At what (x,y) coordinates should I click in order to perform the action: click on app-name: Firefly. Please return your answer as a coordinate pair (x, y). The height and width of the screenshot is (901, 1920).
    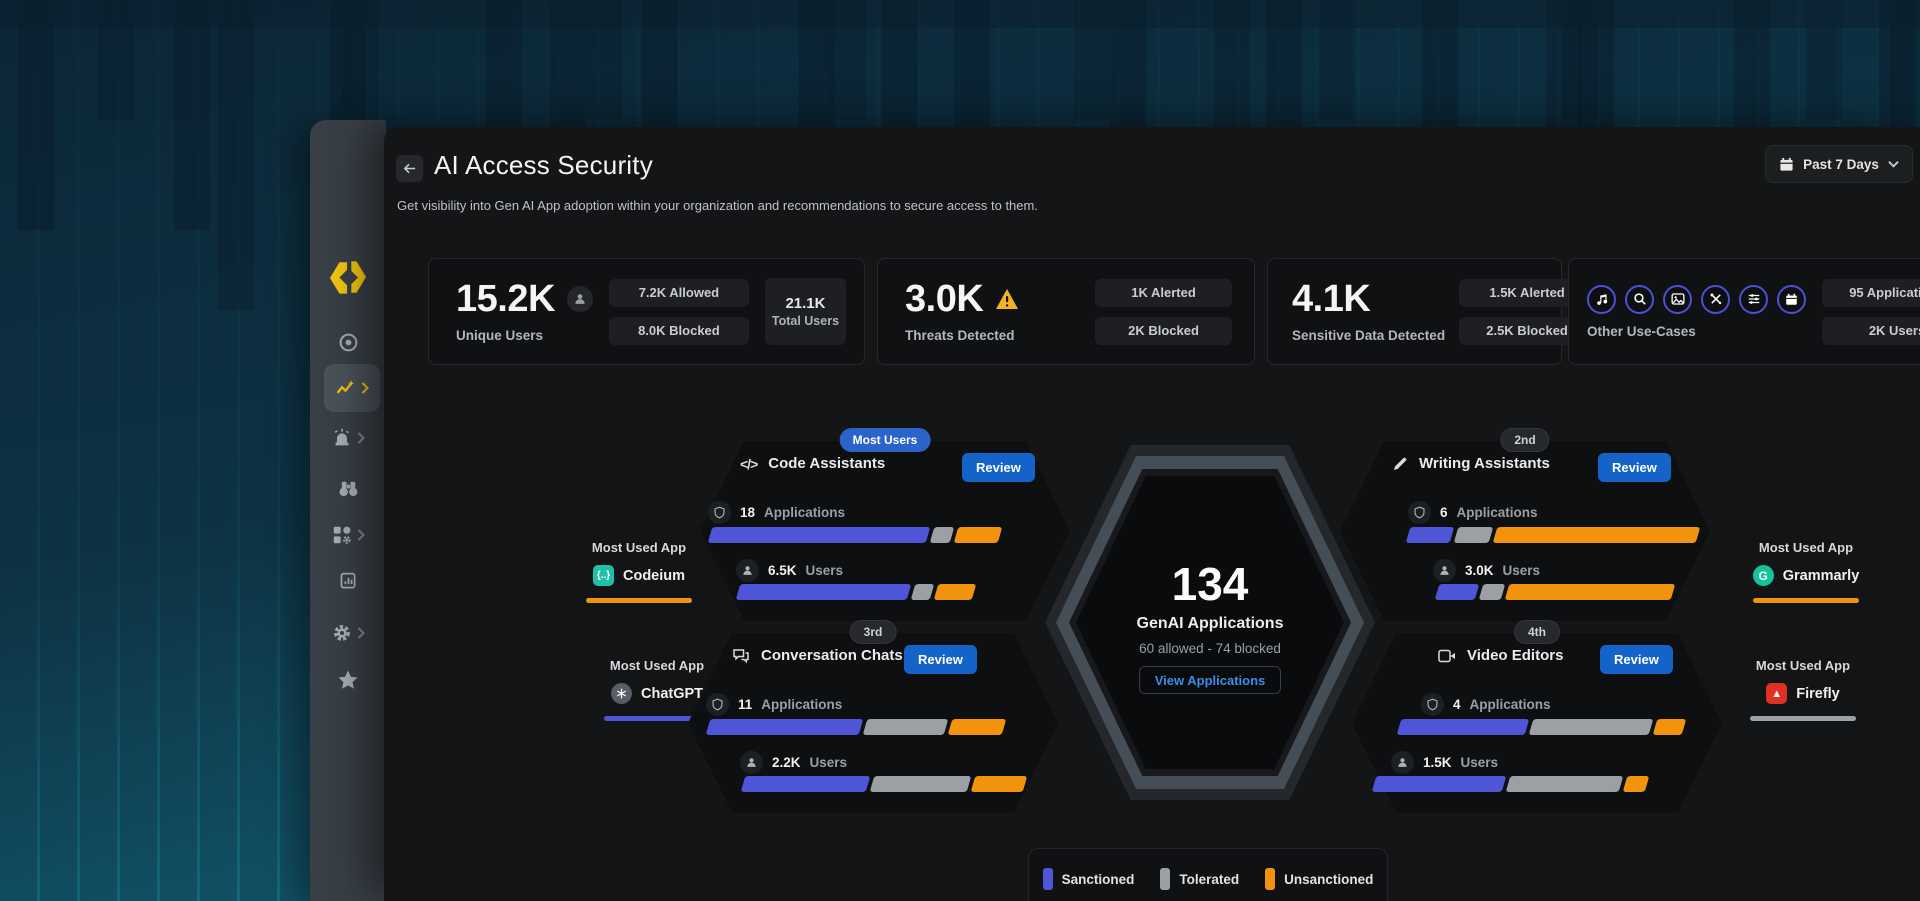
    Looking at the image, I should click on (1818, 693).